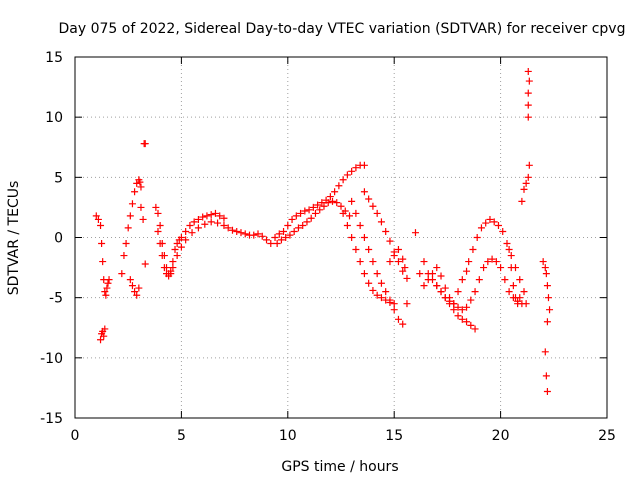 Image resolution: width=640 pixels, height=480 pixels. What do you see at coordinates (51, 419) in the screenshot?
I see `y-tick-label: -15` at bounding box center [51, 419].